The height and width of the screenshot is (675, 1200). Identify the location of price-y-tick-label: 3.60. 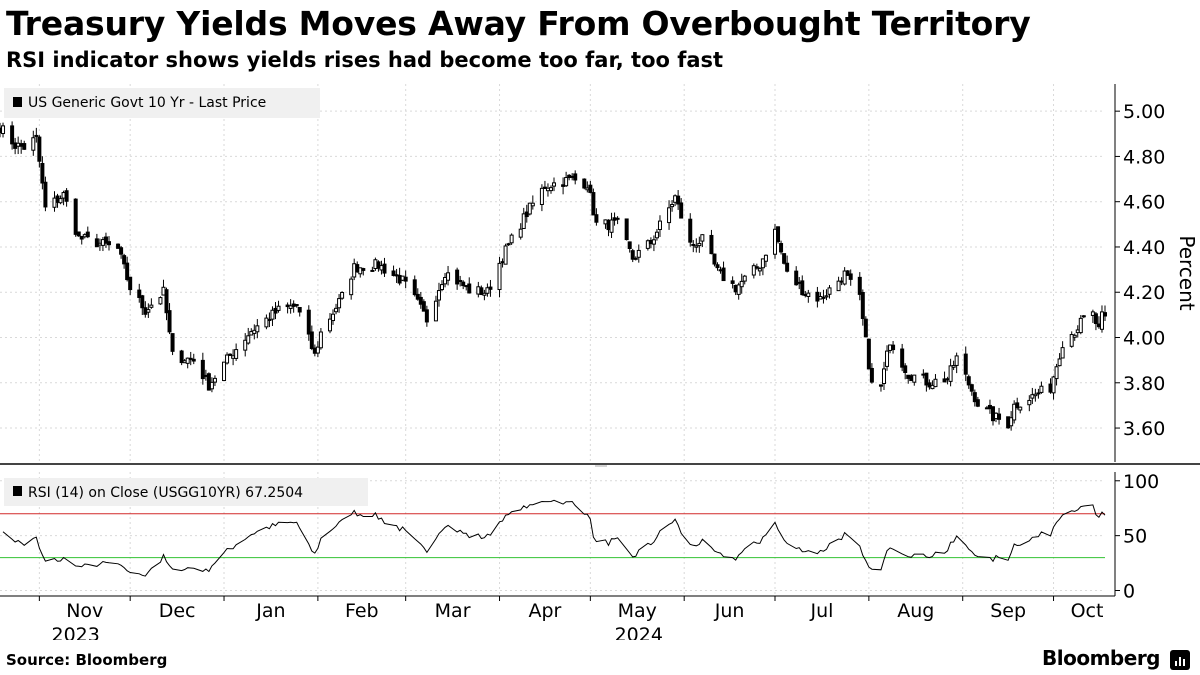
(1144, 429).